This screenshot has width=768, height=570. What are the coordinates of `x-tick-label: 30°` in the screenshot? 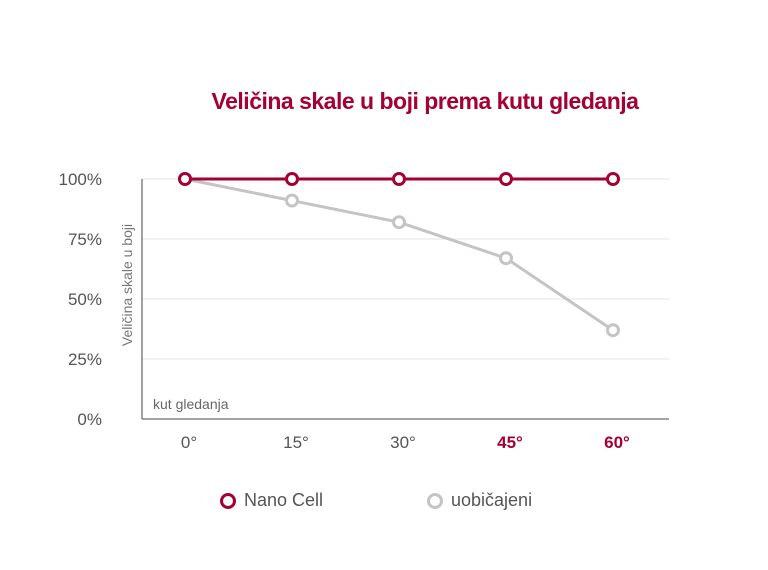 It's located at (403, 442).